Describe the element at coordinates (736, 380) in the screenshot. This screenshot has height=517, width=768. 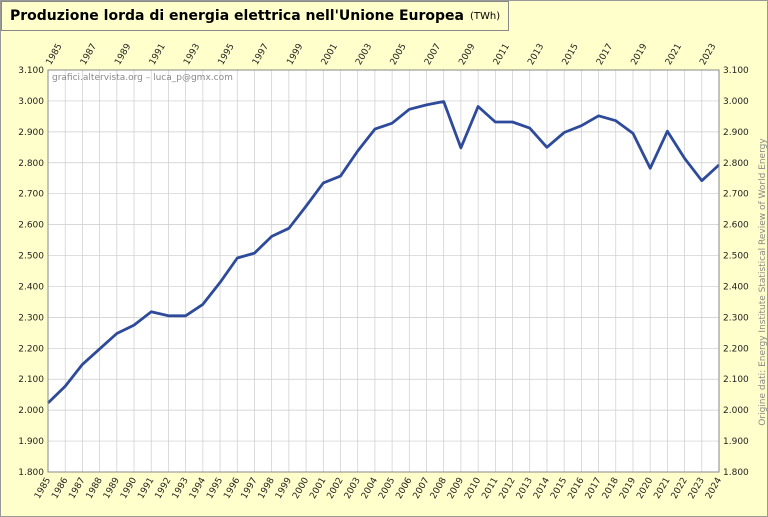
I see `y-tick-label-right: 2.100` at that location.